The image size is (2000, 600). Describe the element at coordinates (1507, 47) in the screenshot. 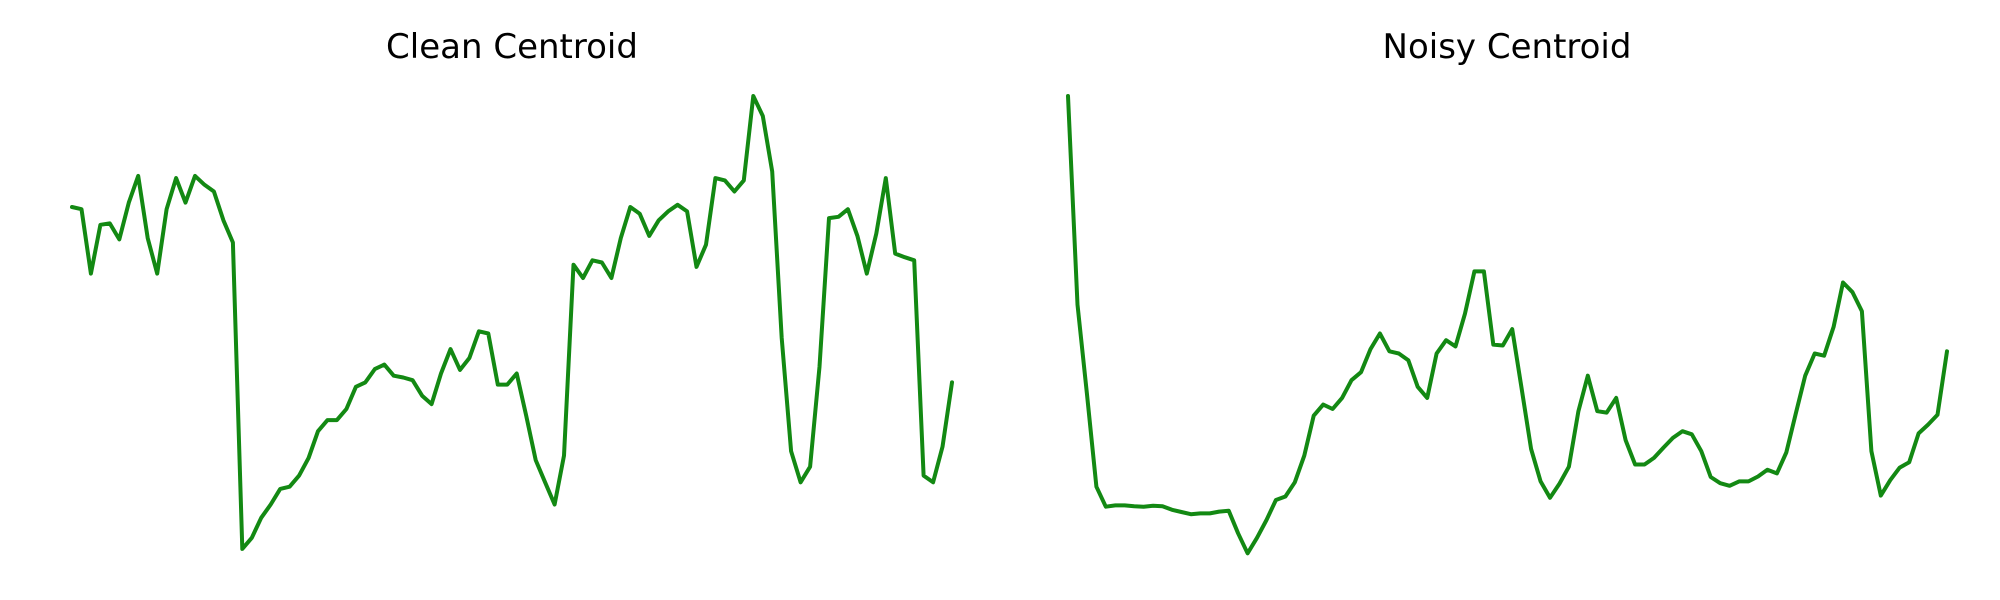

I see `panel-title-noisy: Noisy Centroid` at that location.